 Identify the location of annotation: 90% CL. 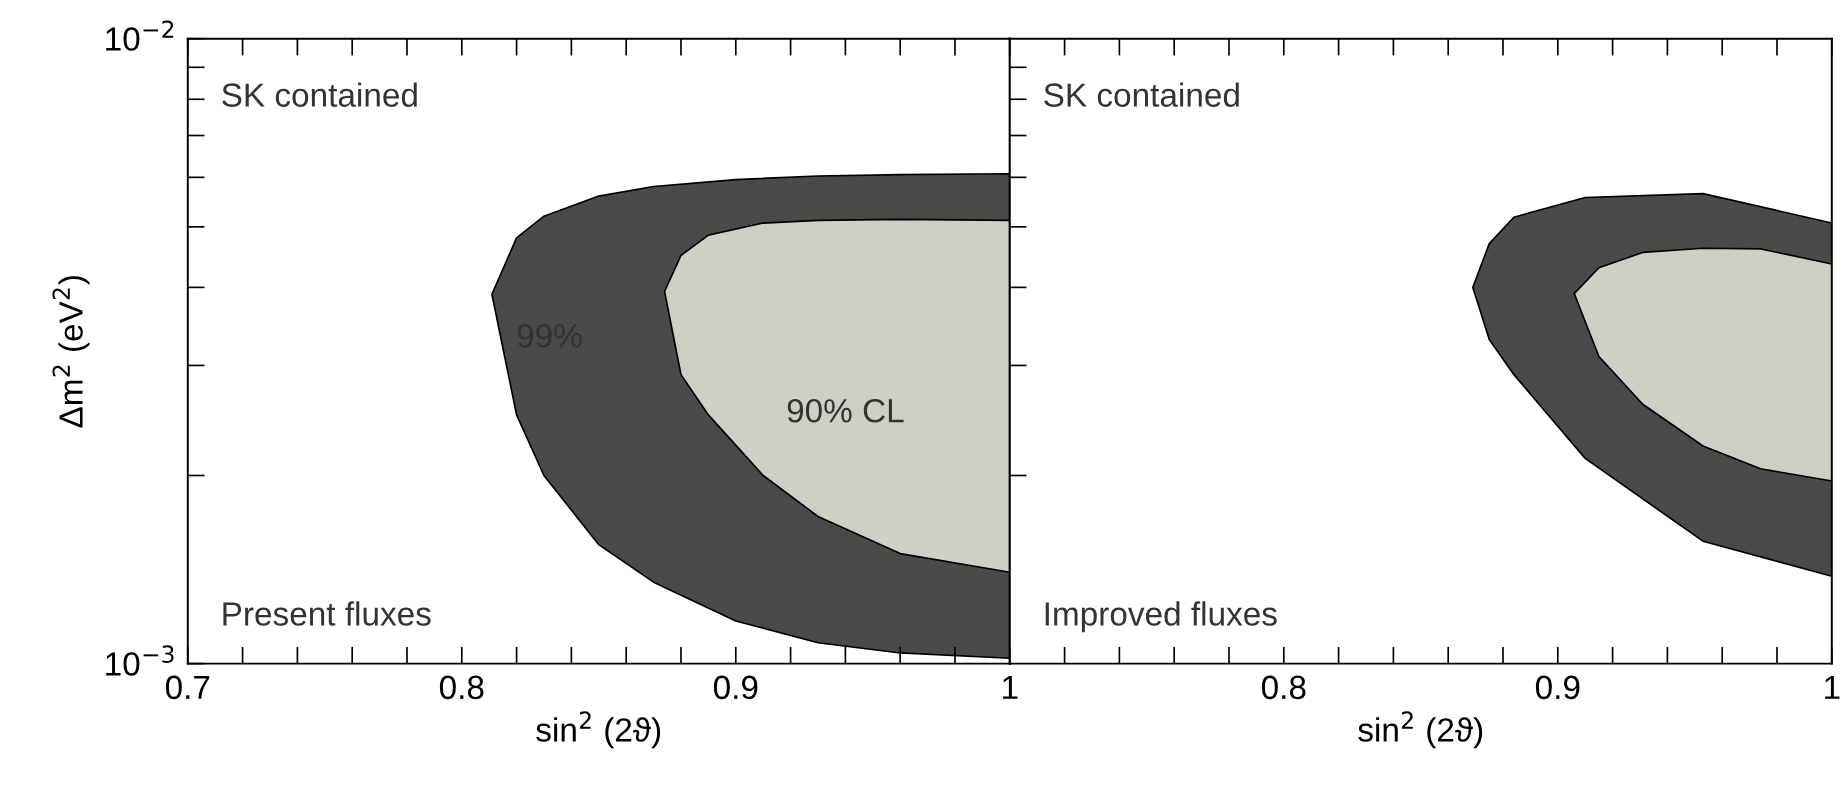
(845, 410).